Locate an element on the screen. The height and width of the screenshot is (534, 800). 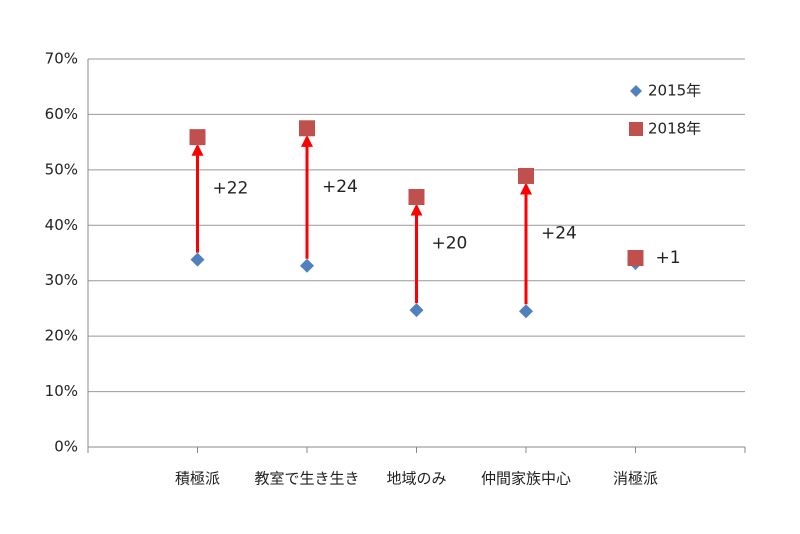
legend-label: 2015年 is located at coordinates (674, 91).